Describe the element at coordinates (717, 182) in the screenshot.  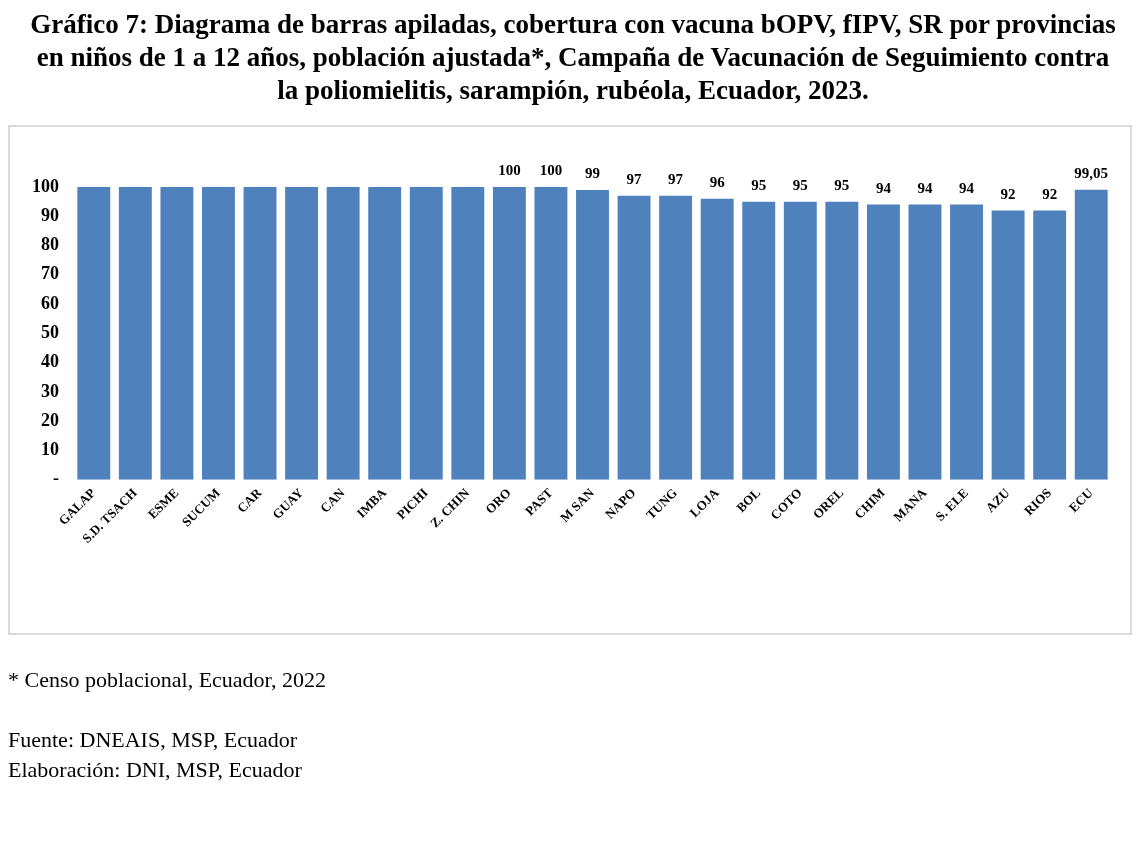
I see `data-label: 96` at that location.